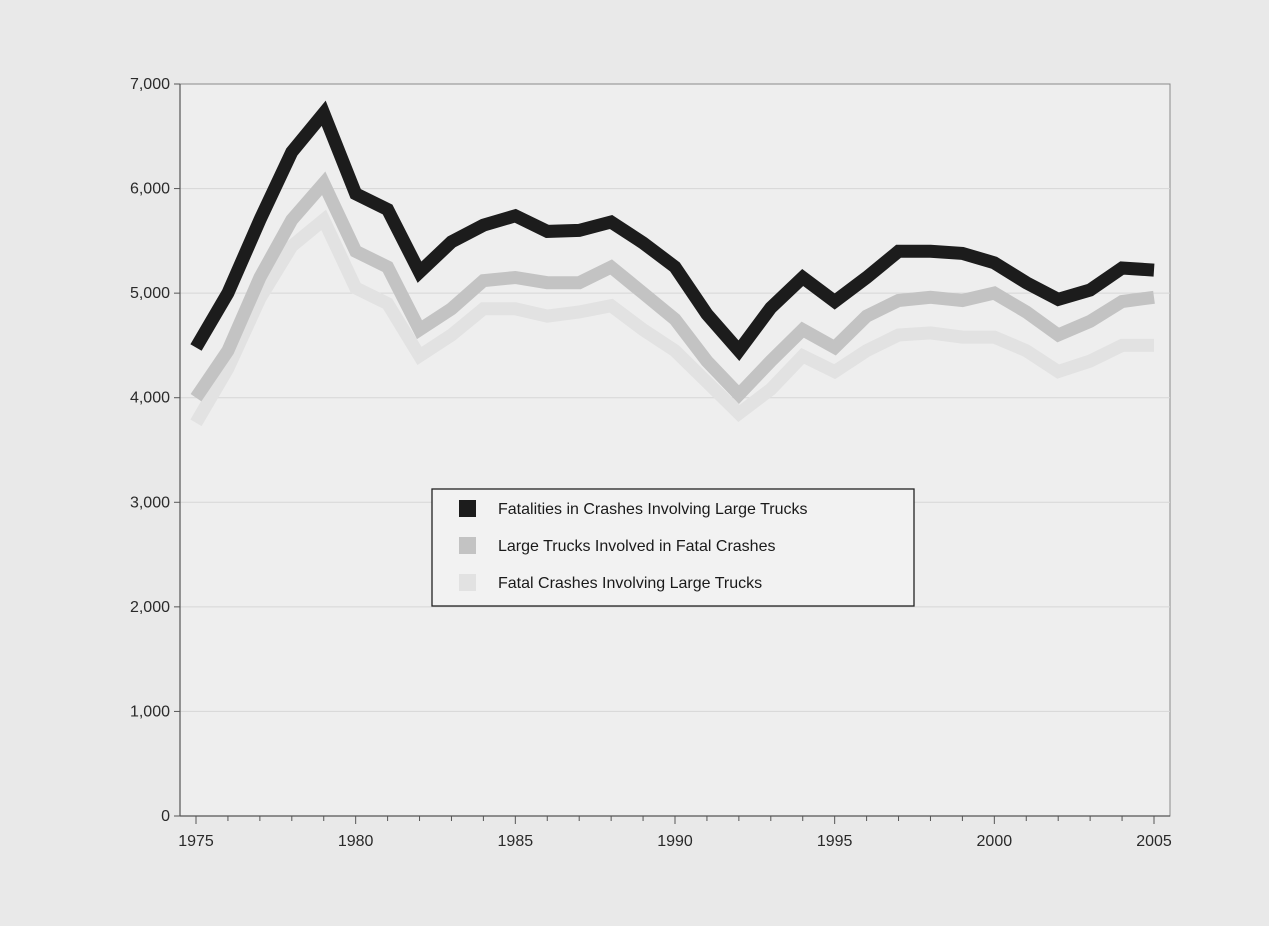 This screenshot has height=926, width=1269. I want to click on x-tick-label: 2000, so click(995, 841).